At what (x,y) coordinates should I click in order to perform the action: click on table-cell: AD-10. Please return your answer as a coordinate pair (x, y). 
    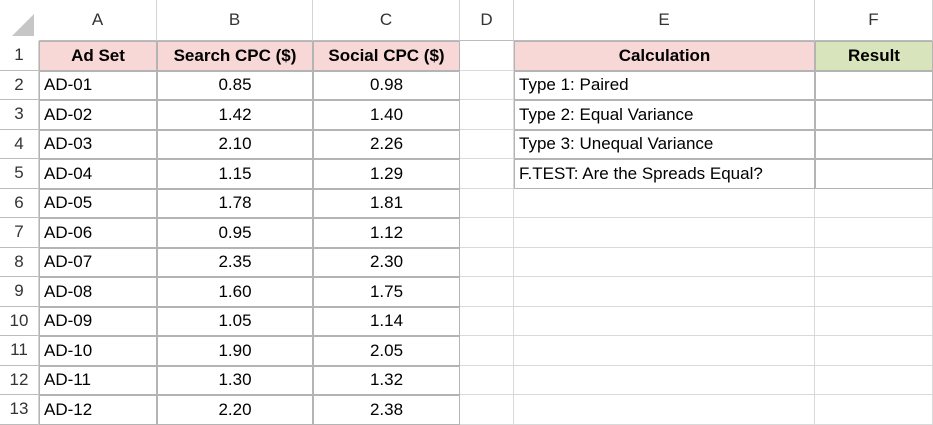
    Looking at the image, I should click on (98, 351).